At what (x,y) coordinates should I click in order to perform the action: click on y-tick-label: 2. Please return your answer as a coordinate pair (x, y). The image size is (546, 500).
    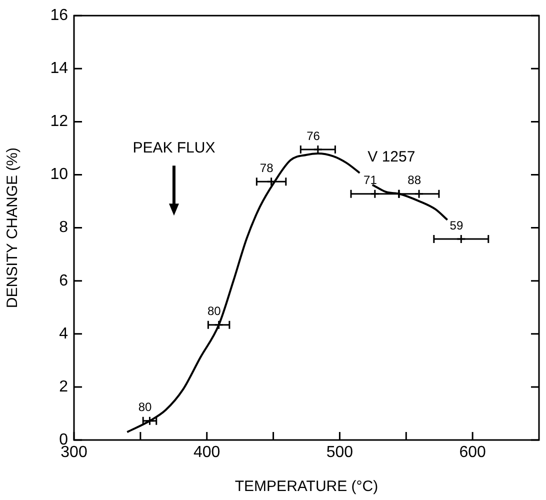
    Looking at the image, I should click on (63, 387).